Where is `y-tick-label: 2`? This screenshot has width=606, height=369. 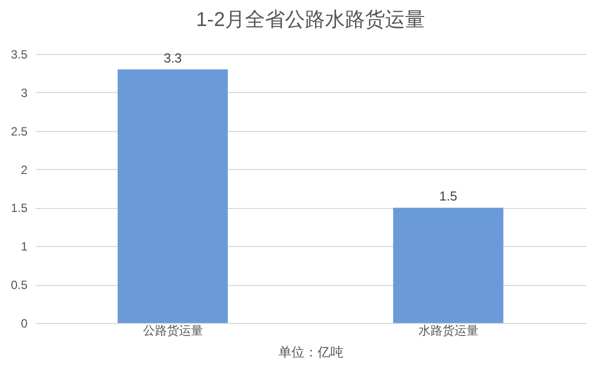 y-tick-label: 2 is located at coordinates (24, 169).